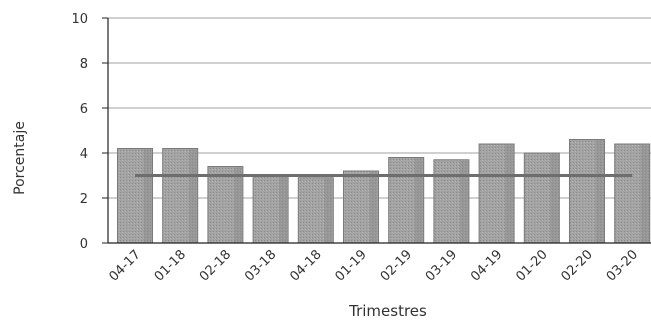  Describe the element at coordinates (84, 199) in the screenshot. I see `y-tick-label: 2` at that location.